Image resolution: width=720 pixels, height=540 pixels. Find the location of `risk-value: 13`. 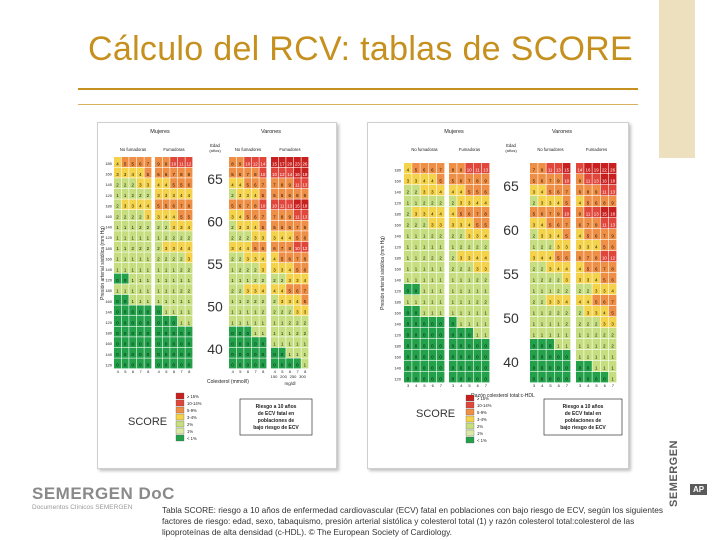

risk-value: 13 is located at coordinates (596, 214).